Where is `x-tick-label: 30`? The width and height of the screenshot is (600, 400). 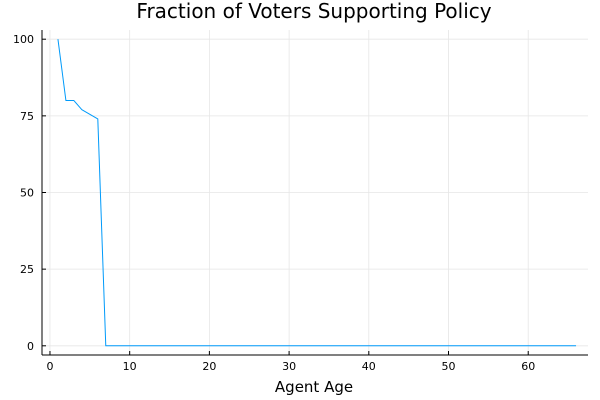 x-tick-label: 30 is located at coordinates (289, 366).